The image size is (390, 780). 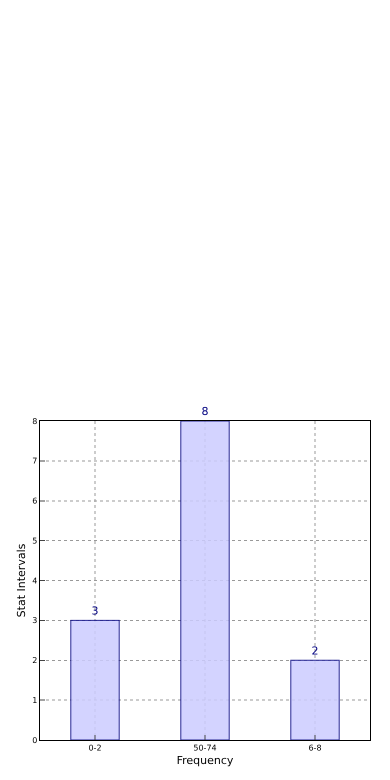 I want to click on data-label: 3, so click(x=95, y=611).